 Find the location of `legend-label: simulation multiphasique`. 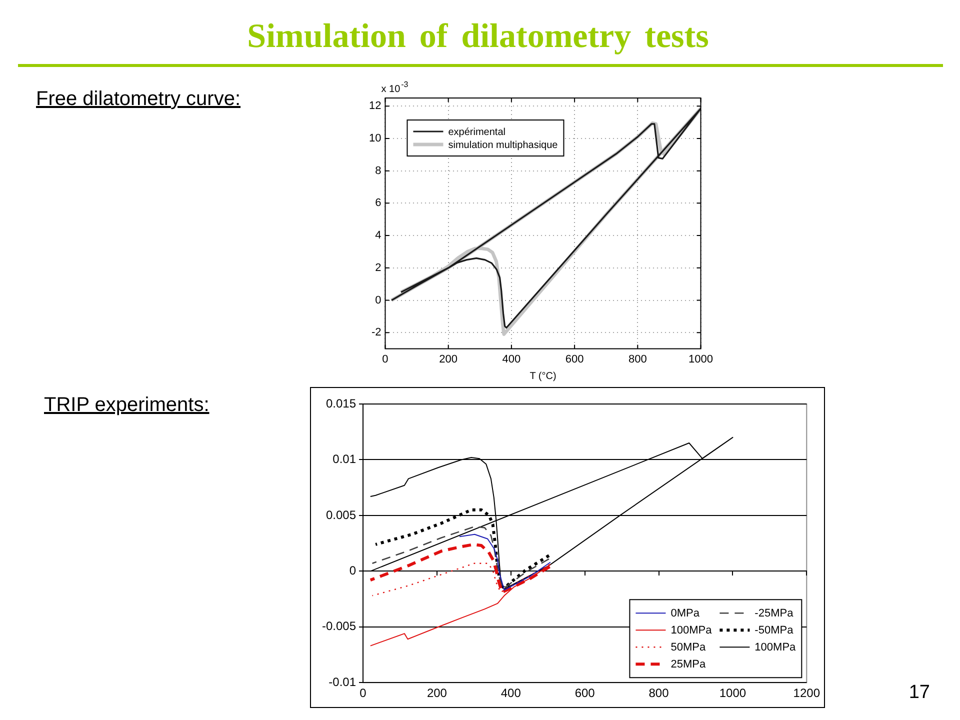

legend-label: simulation multiphasique is located at coordinates (503, 145).